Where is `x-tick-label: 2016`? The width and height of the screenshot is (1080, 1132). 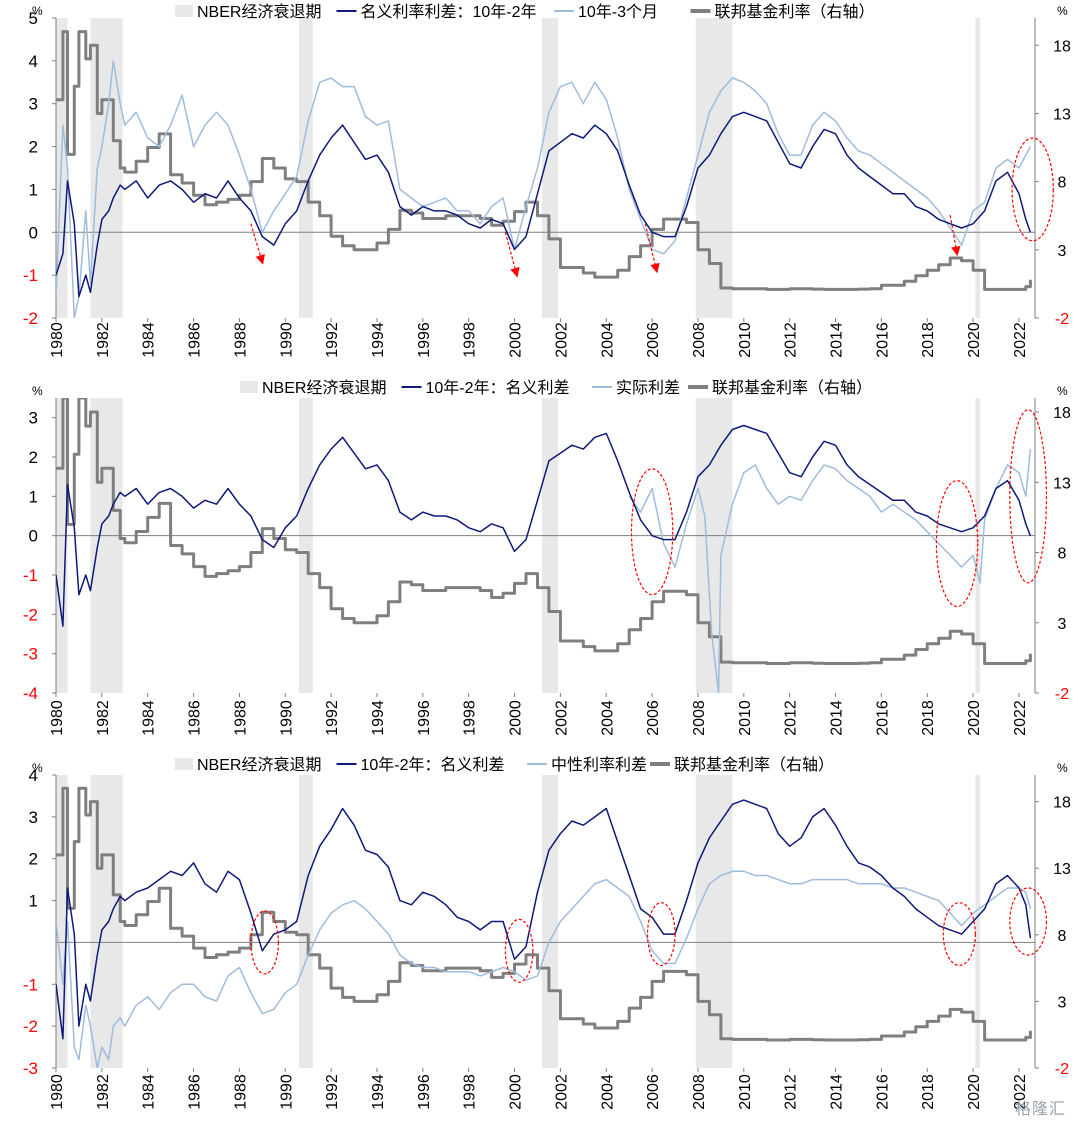 x-tick-label: 2016 is located at coordinates (882, 718).